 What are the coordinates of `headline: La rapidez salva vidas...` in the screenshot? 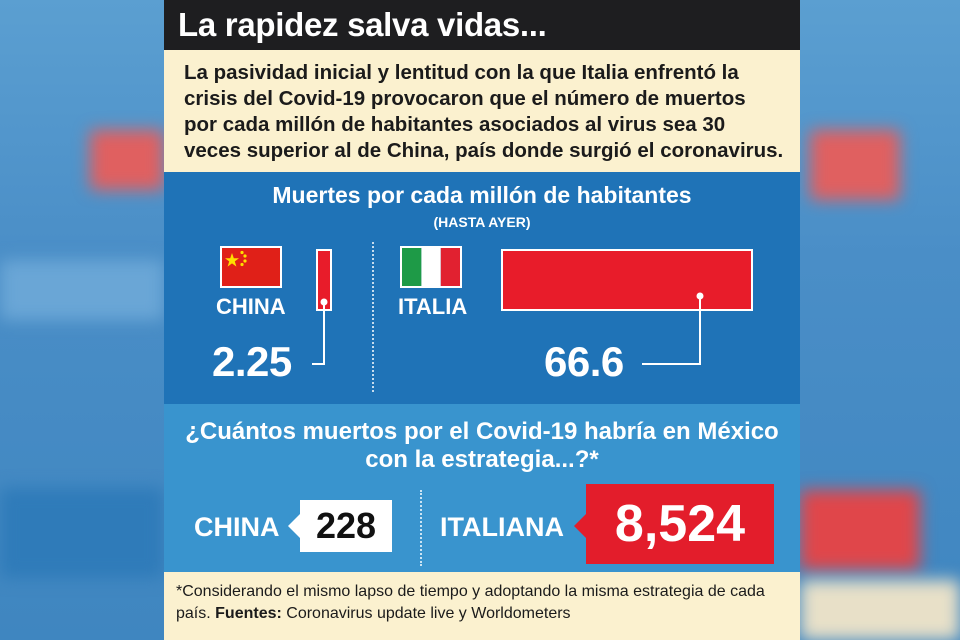 It's located at (362, 24).